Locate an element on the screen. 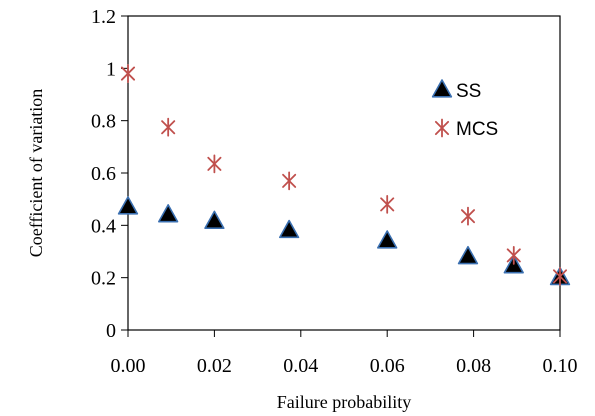 The image size is (595, 416). y-axis-ticks: 0 0.2 0.4 0.6 0.8 1 1.2 is located at coordinates (109, 174).